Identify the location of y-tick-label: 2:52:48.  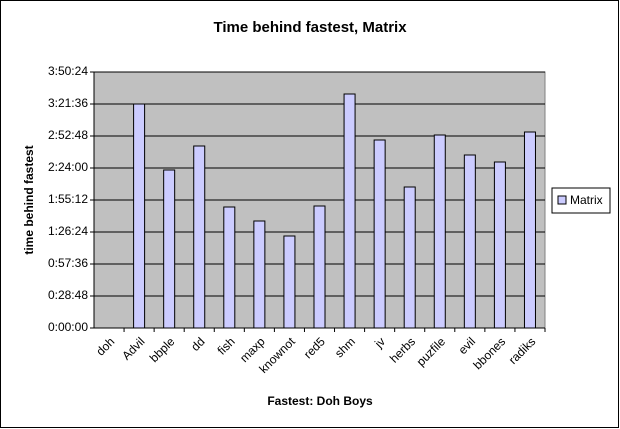
(68, 135).